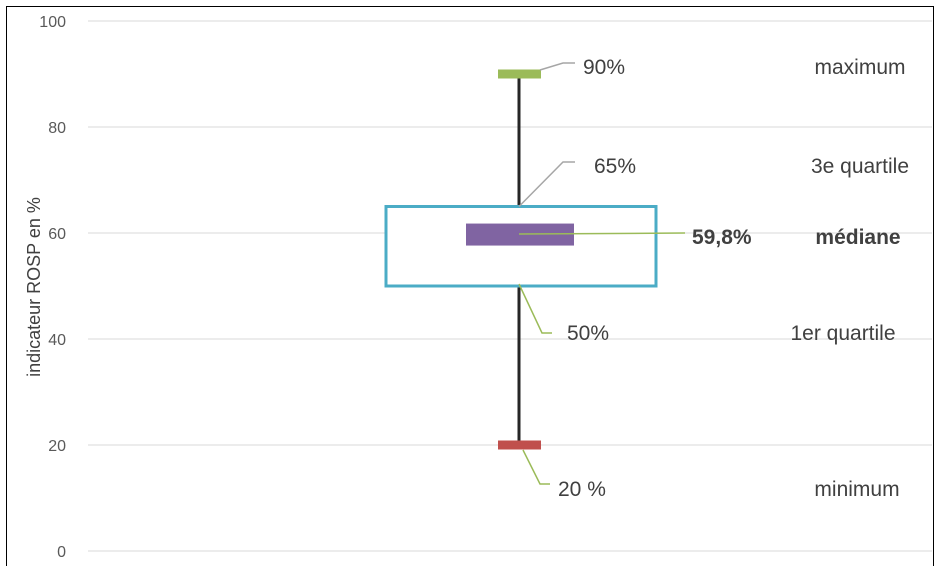 Image resolution: width=938 pixels, height=566 pixels. Describe the element at coordinates (34, 287) in the screenshot. I see `y-axis-label: indicateur ROSP en %` at that location.